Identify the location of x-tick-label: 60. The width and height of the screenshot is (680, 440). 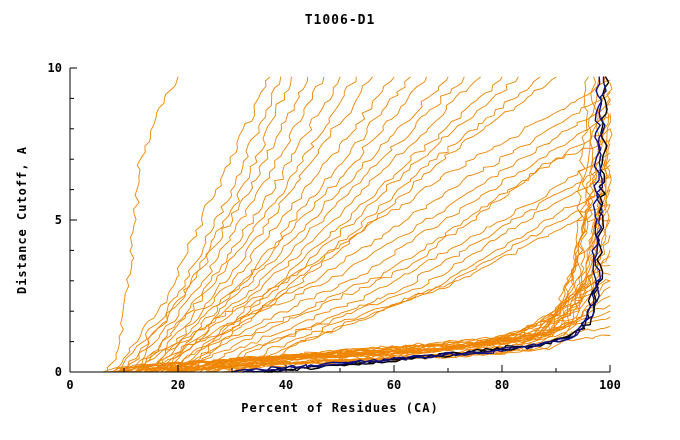
(394, 385).